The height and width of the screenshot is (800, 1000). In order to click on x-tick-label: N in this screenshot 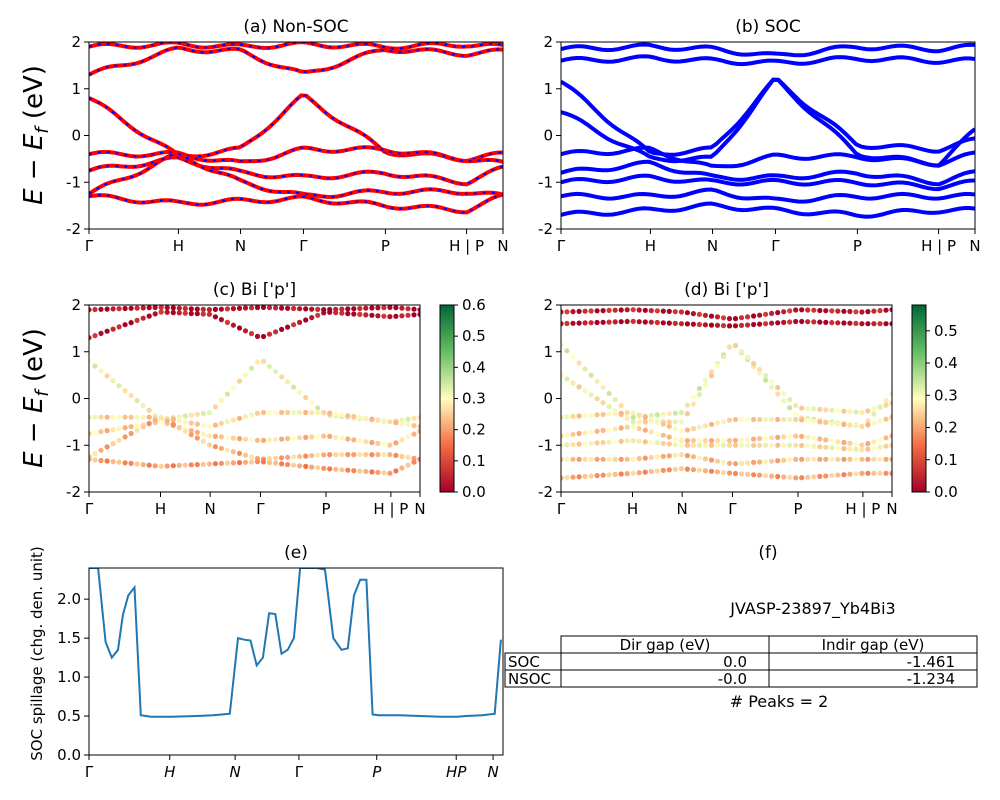, I will do `click(502, 246)`.